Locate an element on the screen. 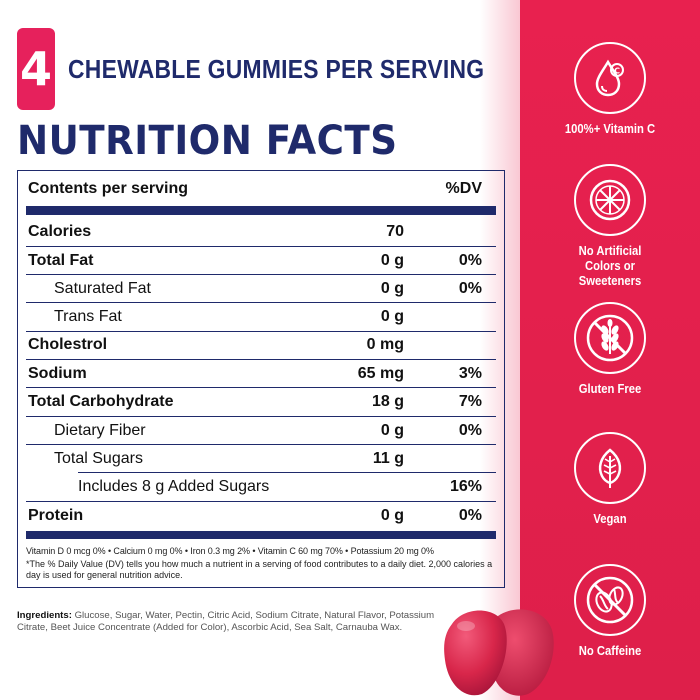  serving-count-badge: 4 is located at coordinates (36, 69).